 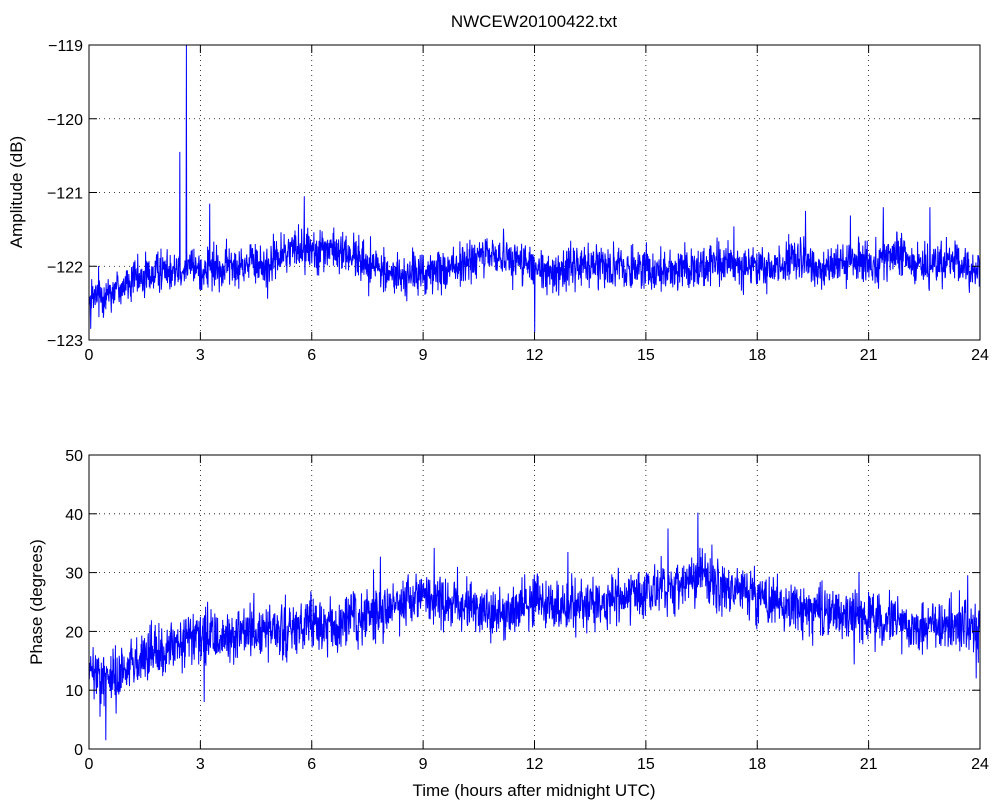 I want to click on y-tick-label: −121, so click(x=65, y=194).